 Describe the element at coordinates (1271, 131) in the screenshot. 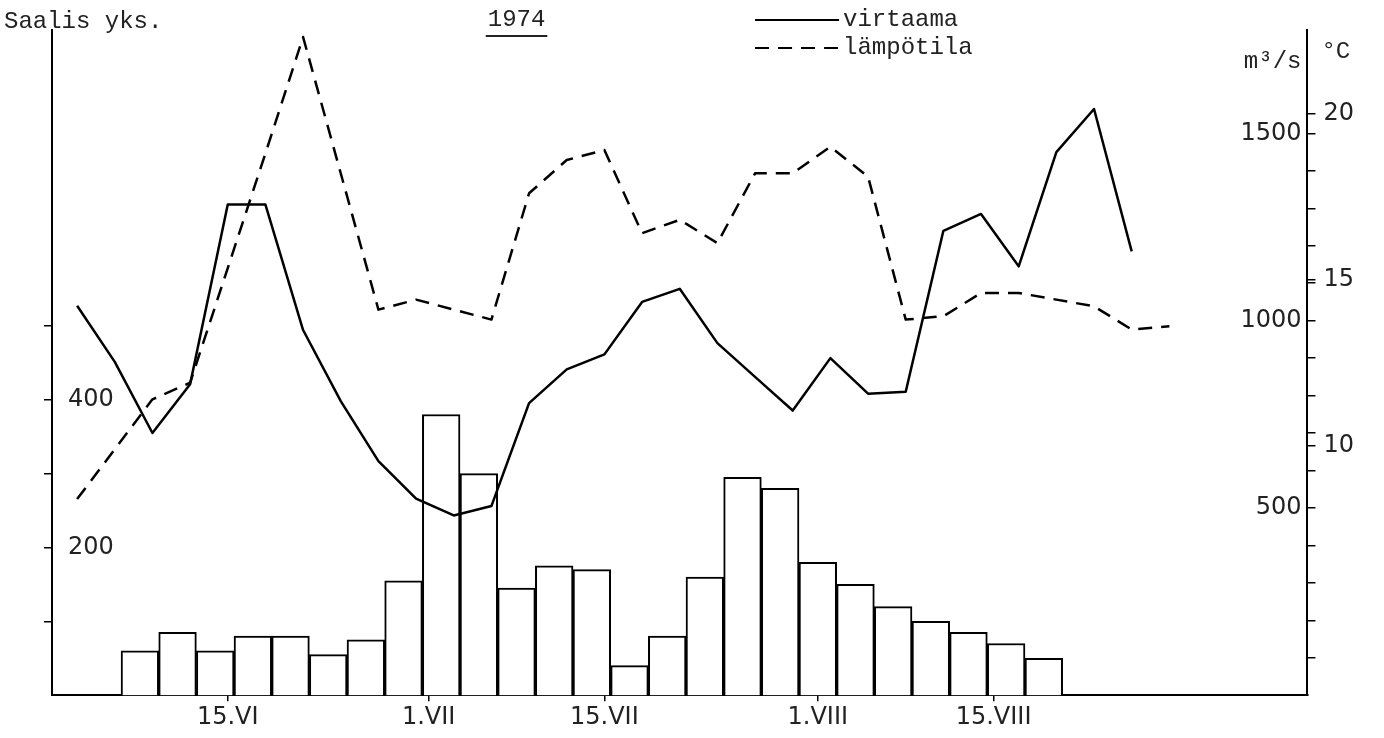

I see `y2-tick-label: 1500` at that location.